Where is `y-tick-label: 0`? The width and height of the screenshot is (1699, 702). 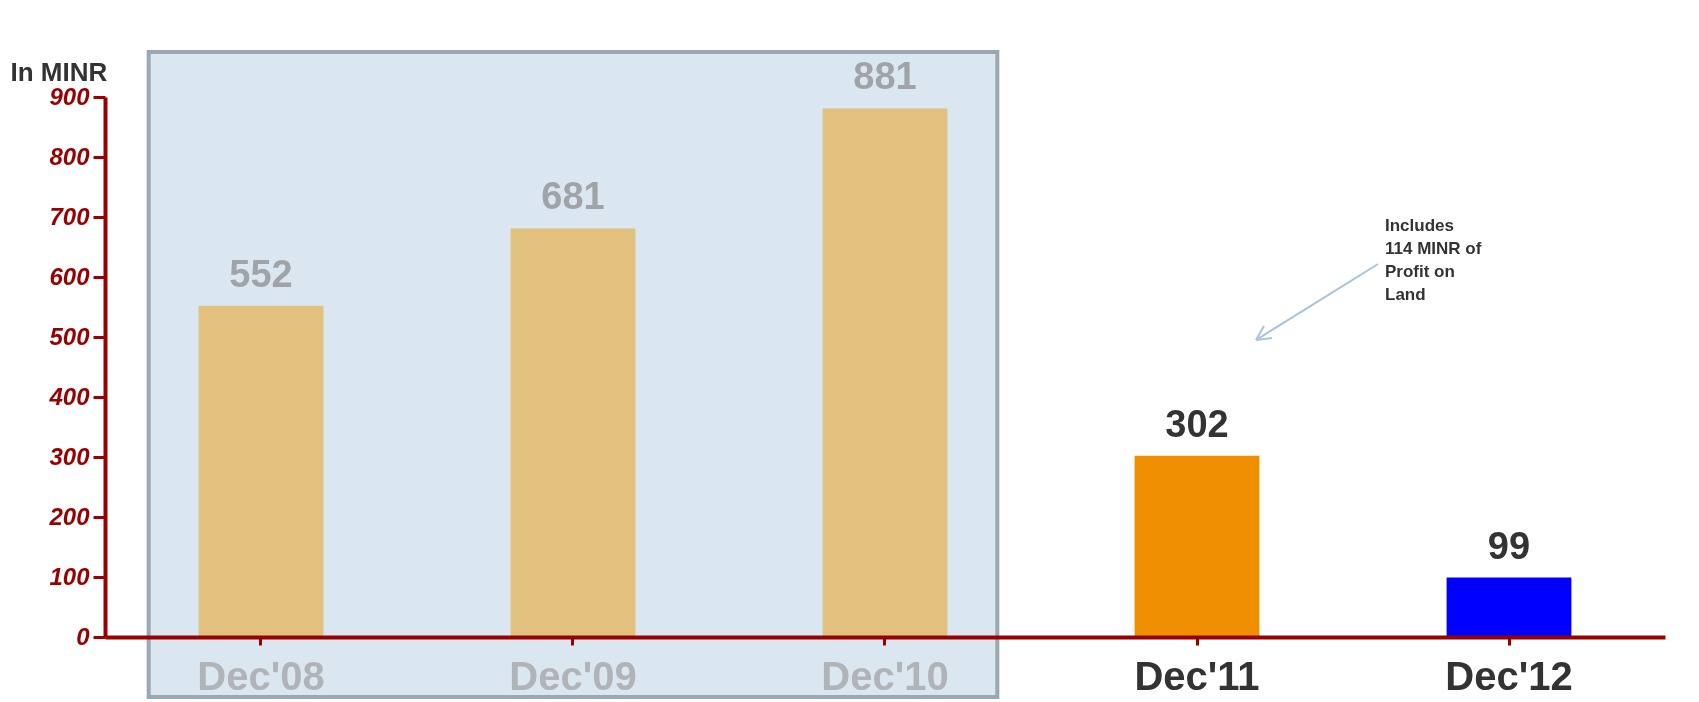 y-tick-label: 0 is located at coordinates (83, 636).